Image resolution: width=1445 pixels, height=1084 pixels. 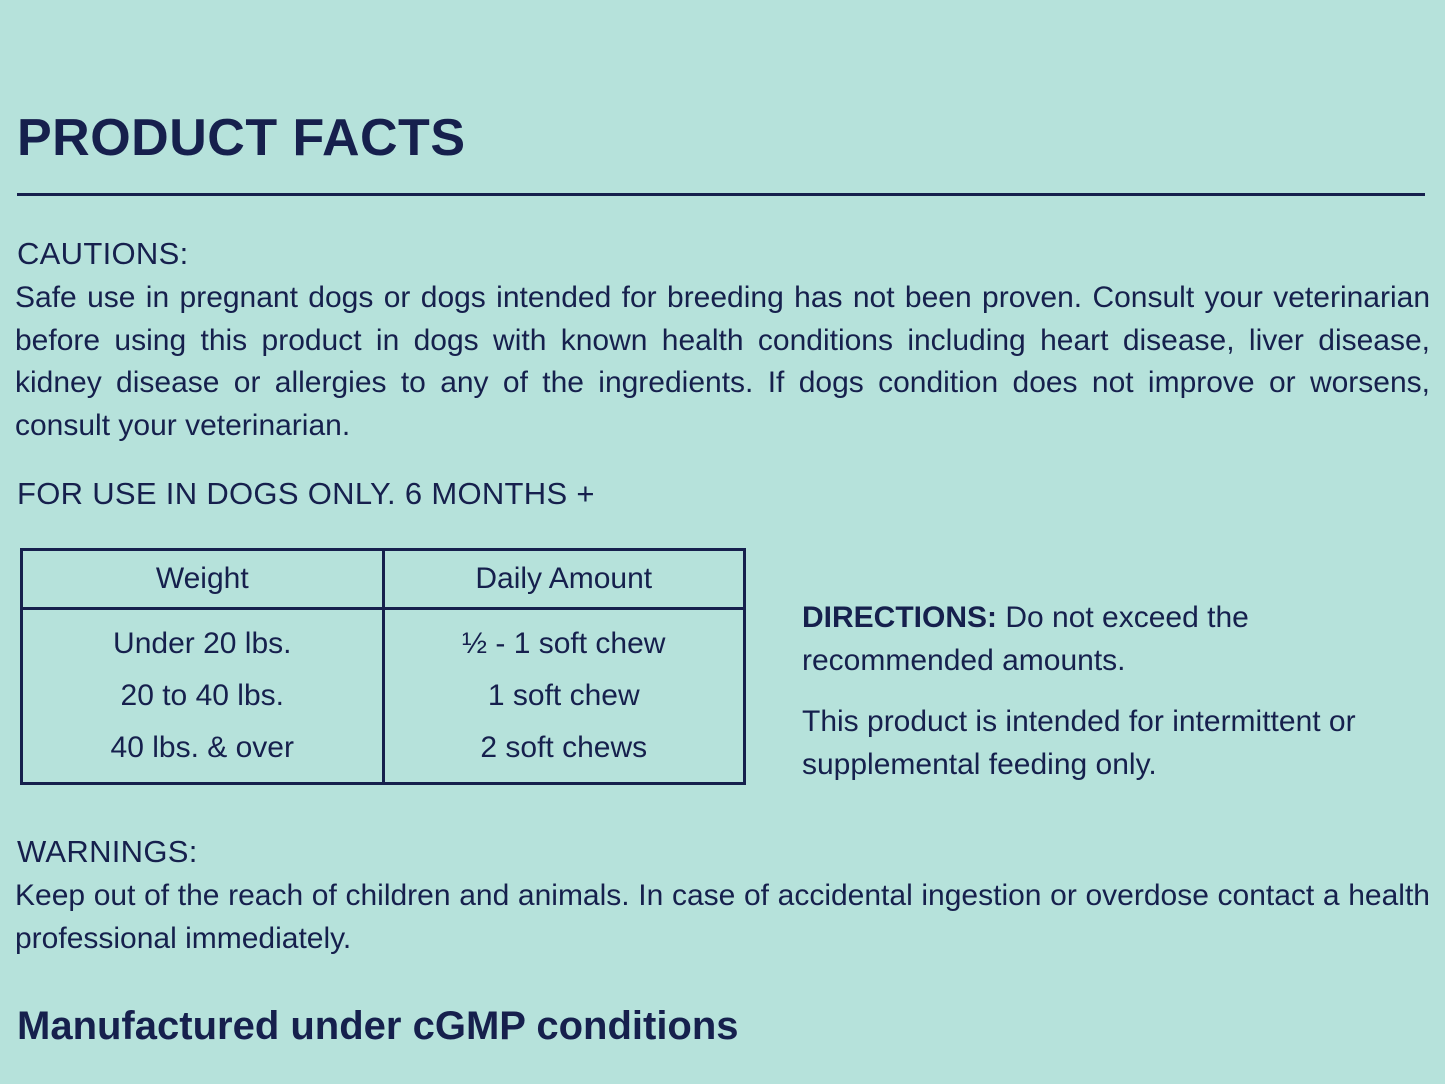 What do you see at coordinates (202, 696) in the screenshot?
I see `weight-cell: 20 to 40 lbs.` at bounding box center [202, 696].